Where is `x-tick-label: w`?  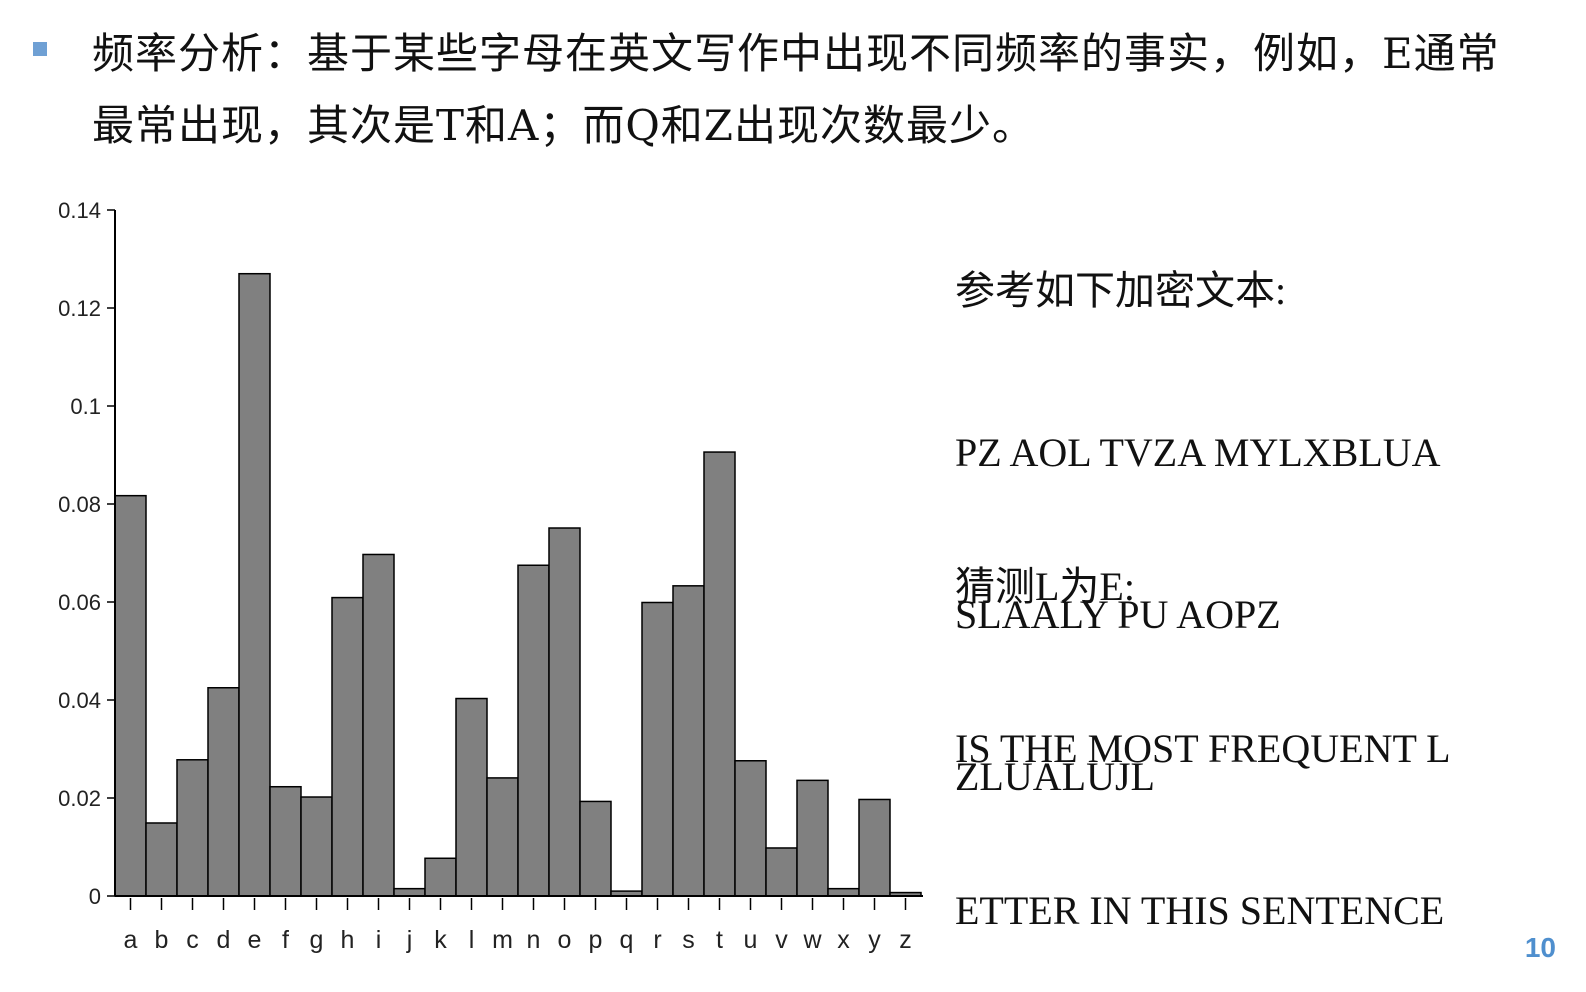 x-tick-label: w is located at coordinates (812, 940).